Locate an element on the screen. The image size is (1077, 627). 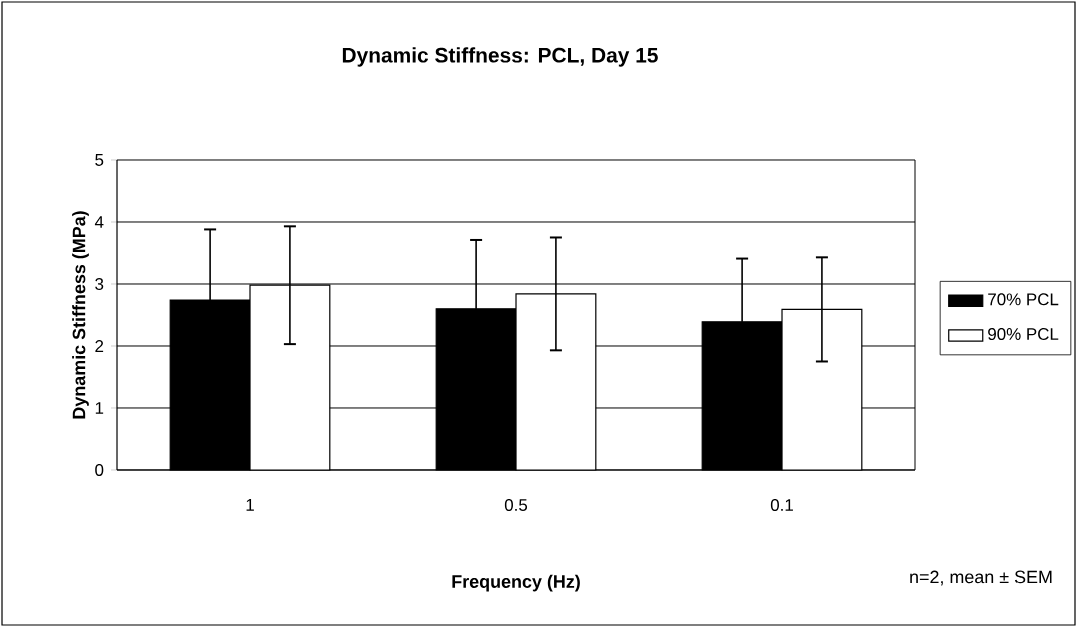
y-tick-label: 0 is located at coordinates (99, 470).